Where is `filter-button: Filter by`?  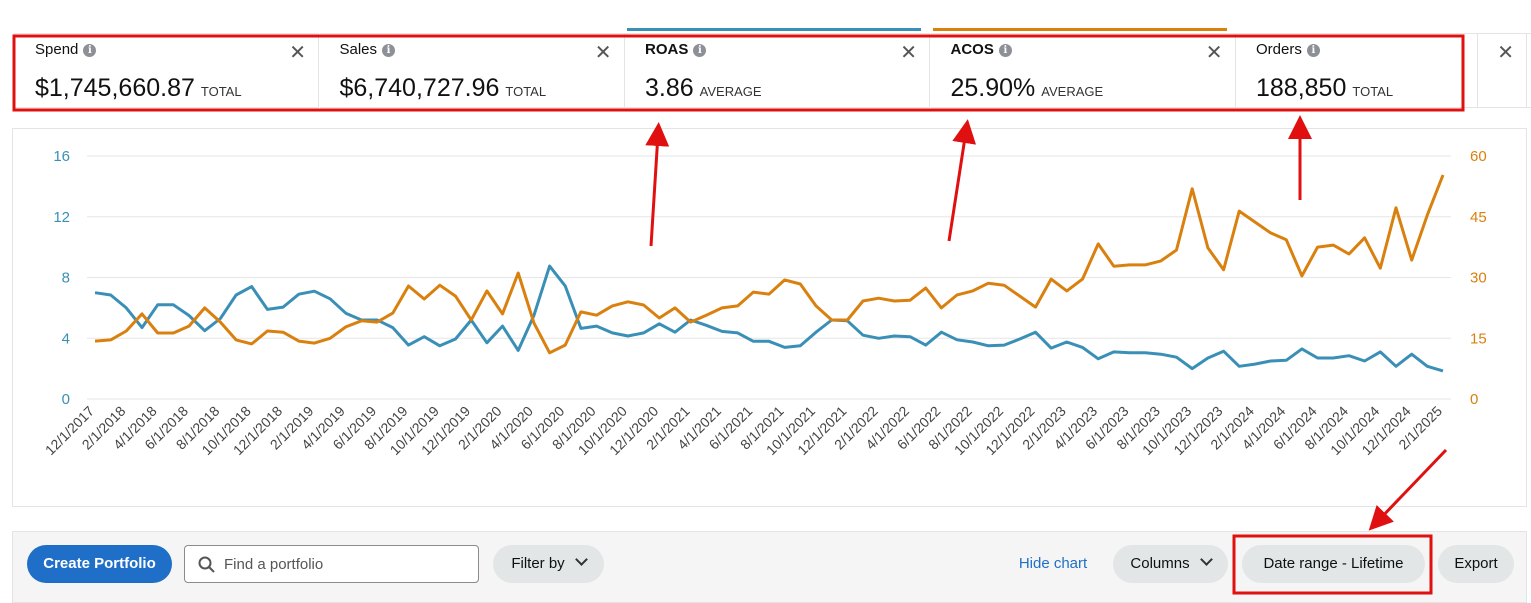
filter-button: Filter by is located at coordinates (548, 564).